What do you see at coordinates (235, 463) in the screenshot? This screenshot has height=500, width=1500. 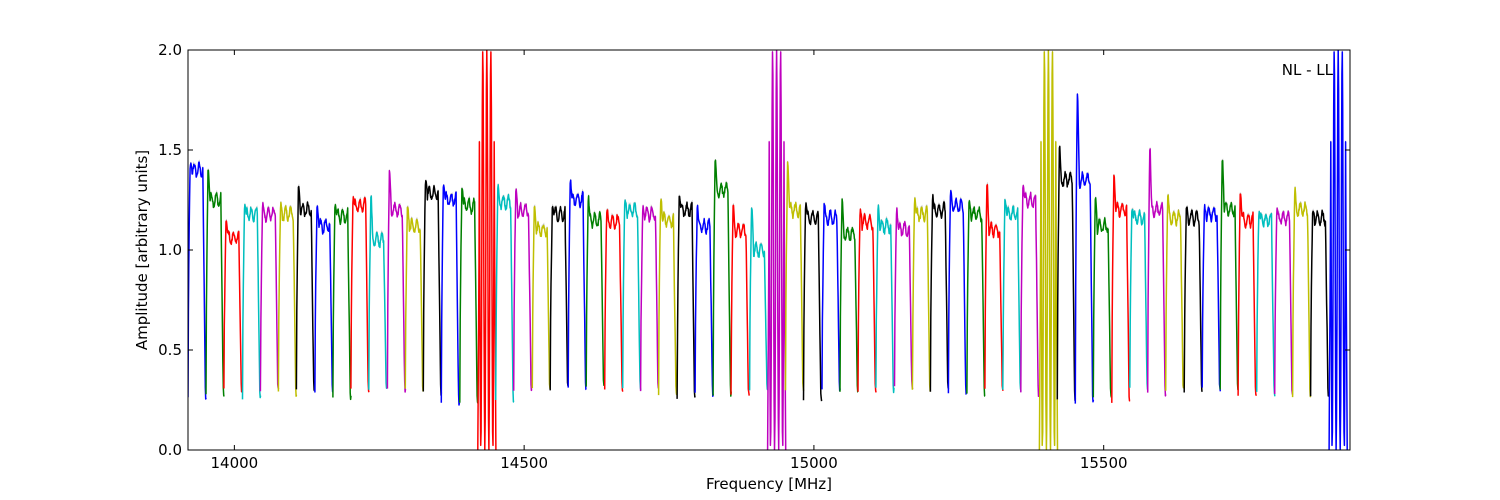 I see `x-tick-label: 14000` at bounding box center [235, 463].